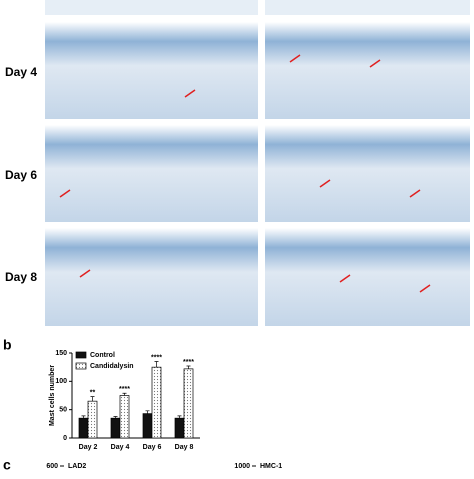  I want to click on x-tick-label: Day 2, so click(88, 447).